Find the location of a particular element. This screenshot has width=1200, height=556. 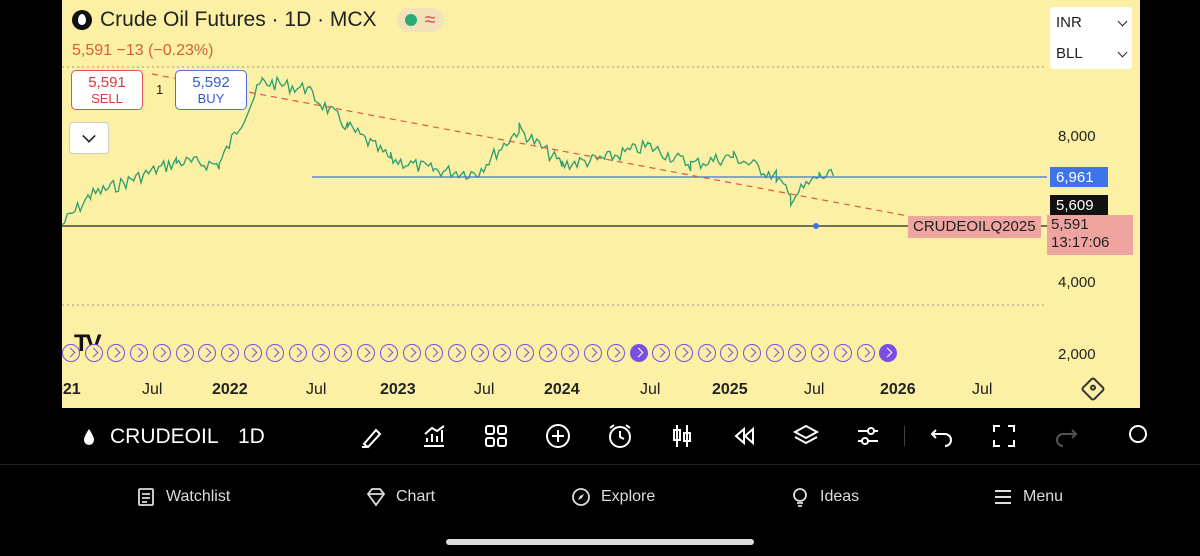

ideas-icon is located at coordinates (800, 497).